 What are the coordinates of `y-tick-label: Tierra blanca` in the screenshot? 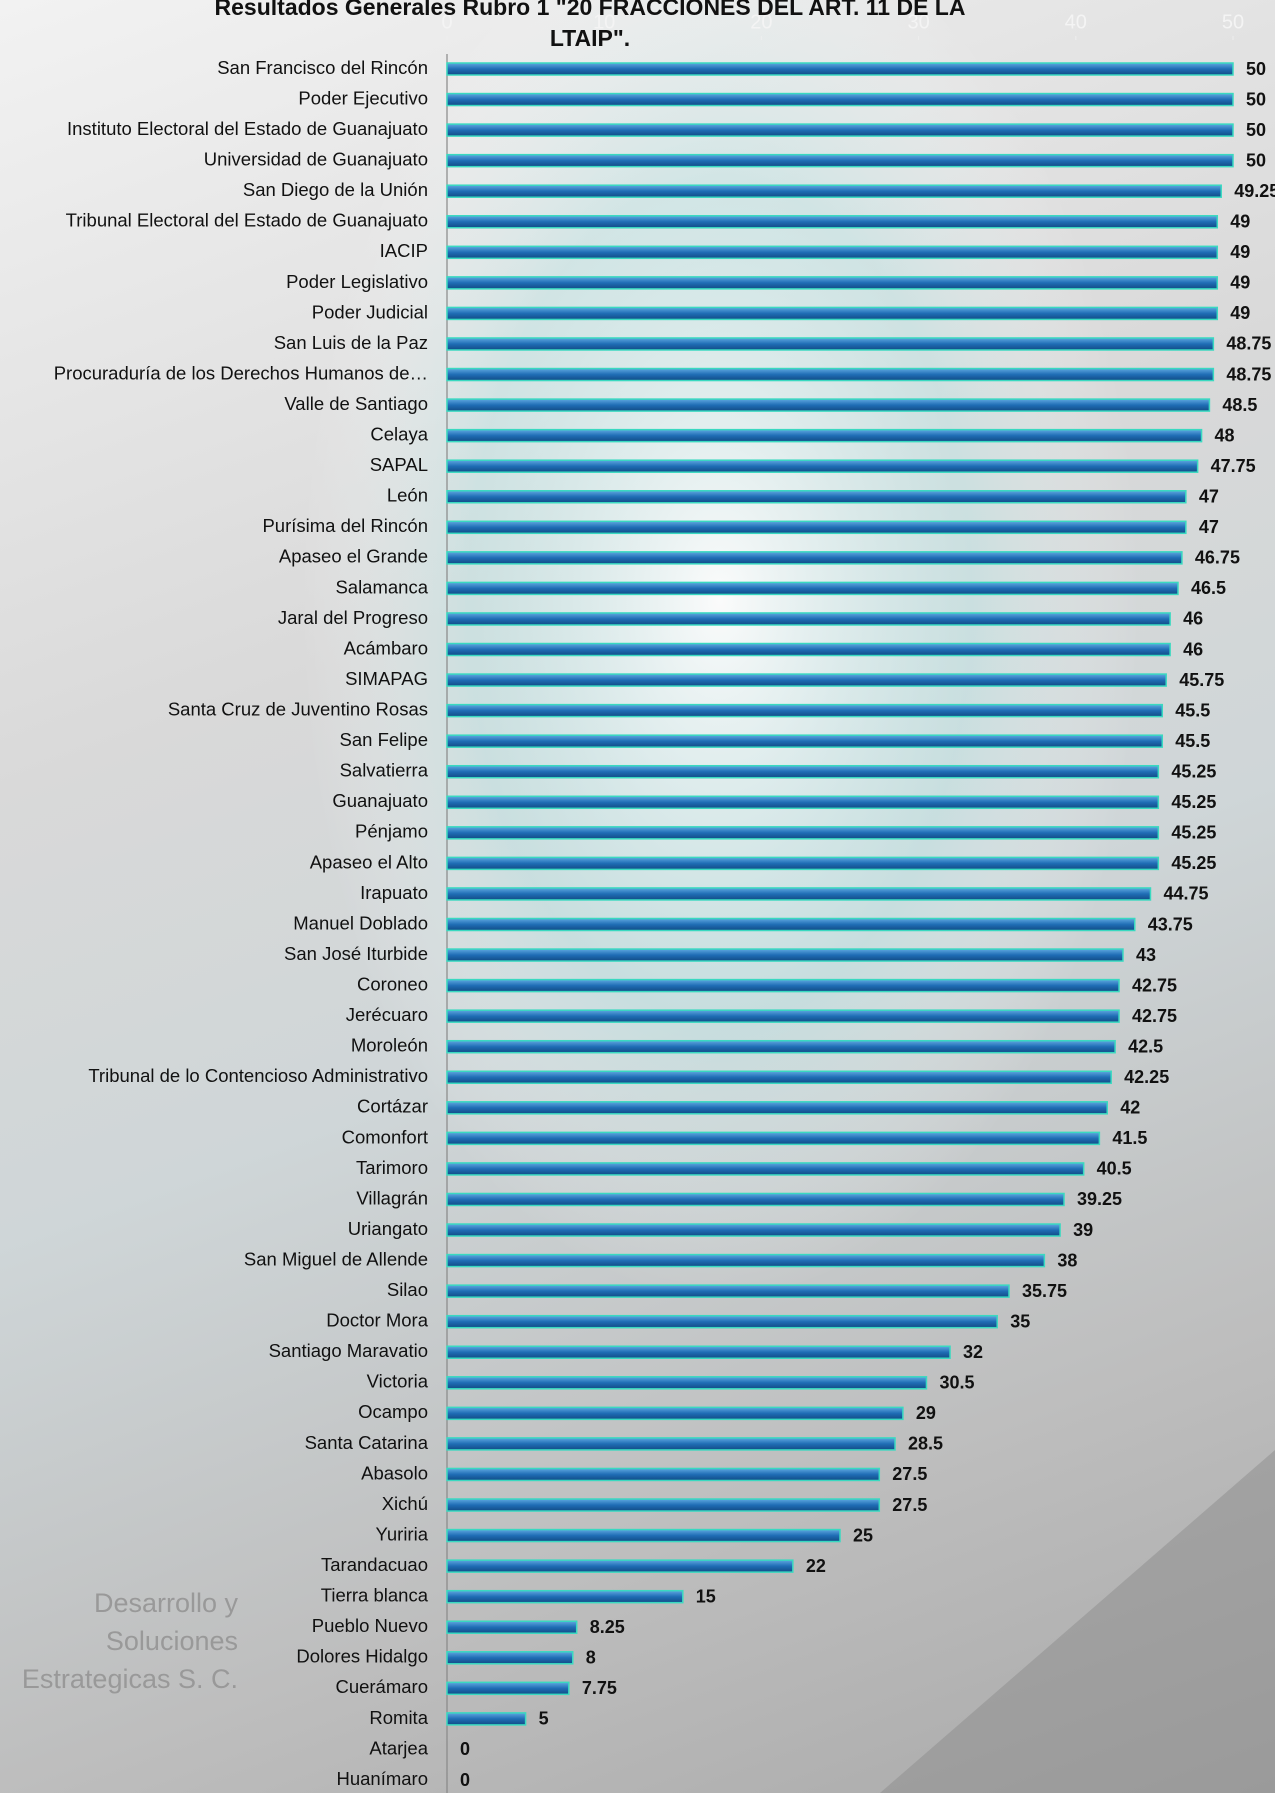 It's located at (375, 1595).